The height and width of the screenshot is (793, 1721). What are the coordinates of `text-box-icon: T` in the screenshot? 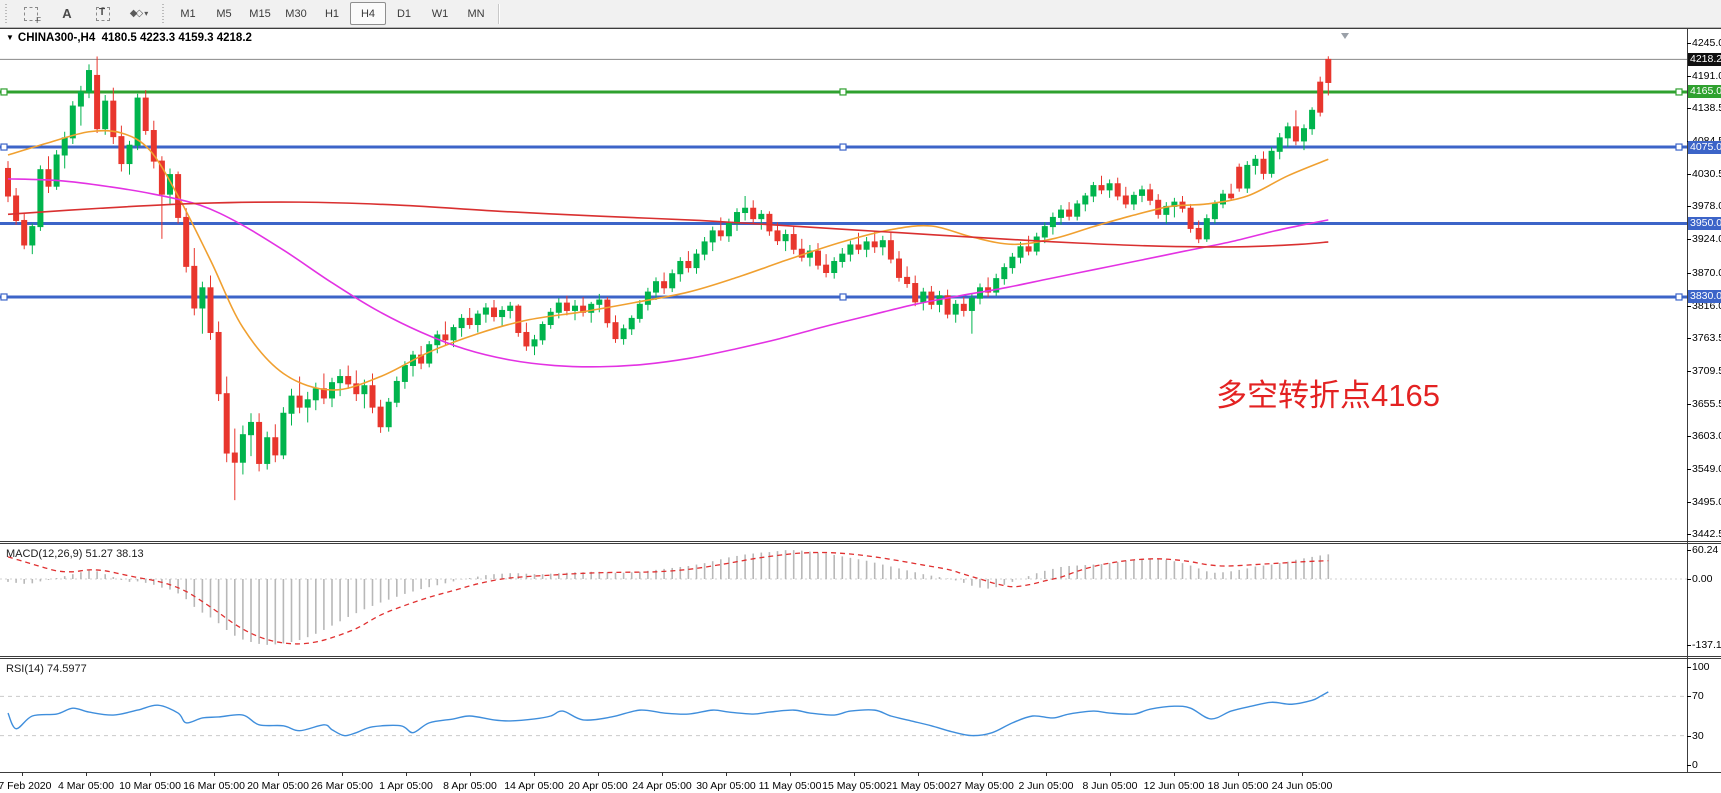 It's located at (103, 13).